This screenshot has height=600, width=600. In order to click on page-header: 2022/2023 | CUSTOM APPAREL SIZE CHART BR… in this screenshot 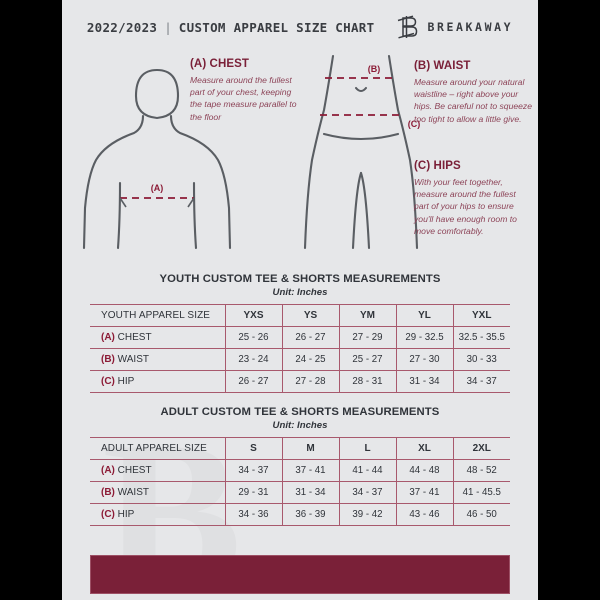, I will do `click(300, 27)`.